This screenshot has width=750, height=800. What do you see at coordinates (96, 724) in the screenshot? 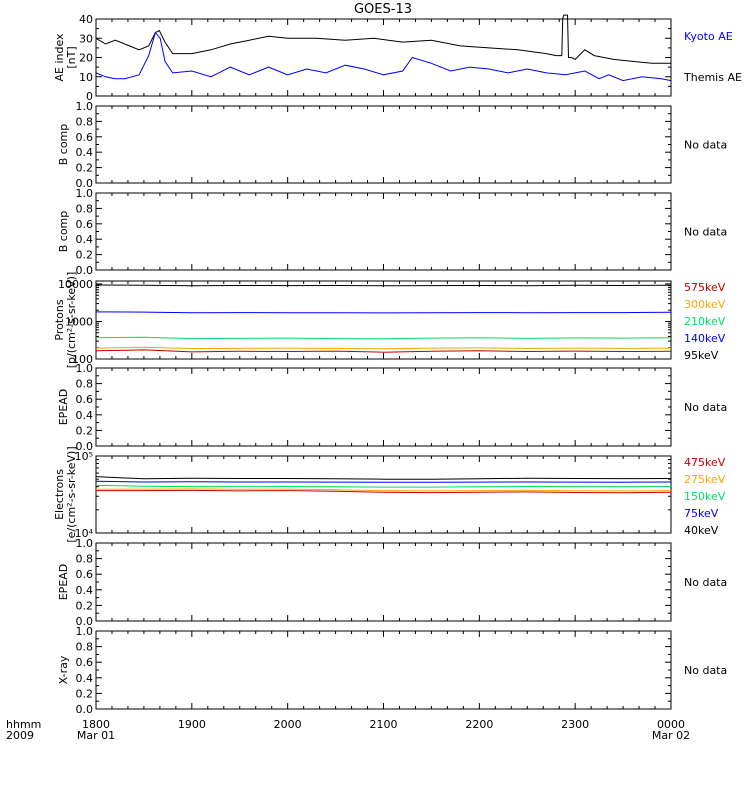
I see `time-tick-label: 1800` at bounding box center [96, 724].